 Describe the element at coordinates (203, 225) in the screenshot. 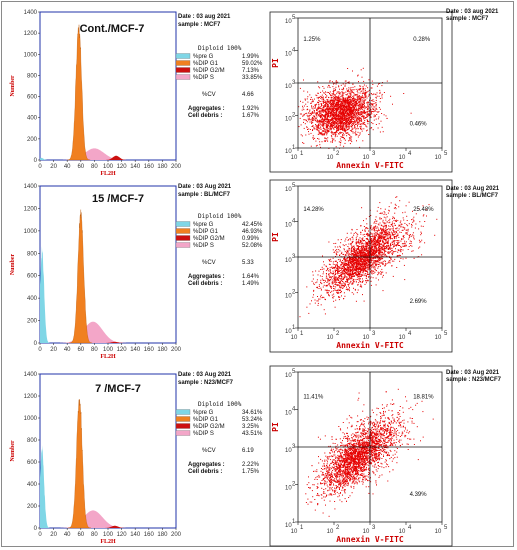

I see `legend-label-pre-g: %pre G` at that location.